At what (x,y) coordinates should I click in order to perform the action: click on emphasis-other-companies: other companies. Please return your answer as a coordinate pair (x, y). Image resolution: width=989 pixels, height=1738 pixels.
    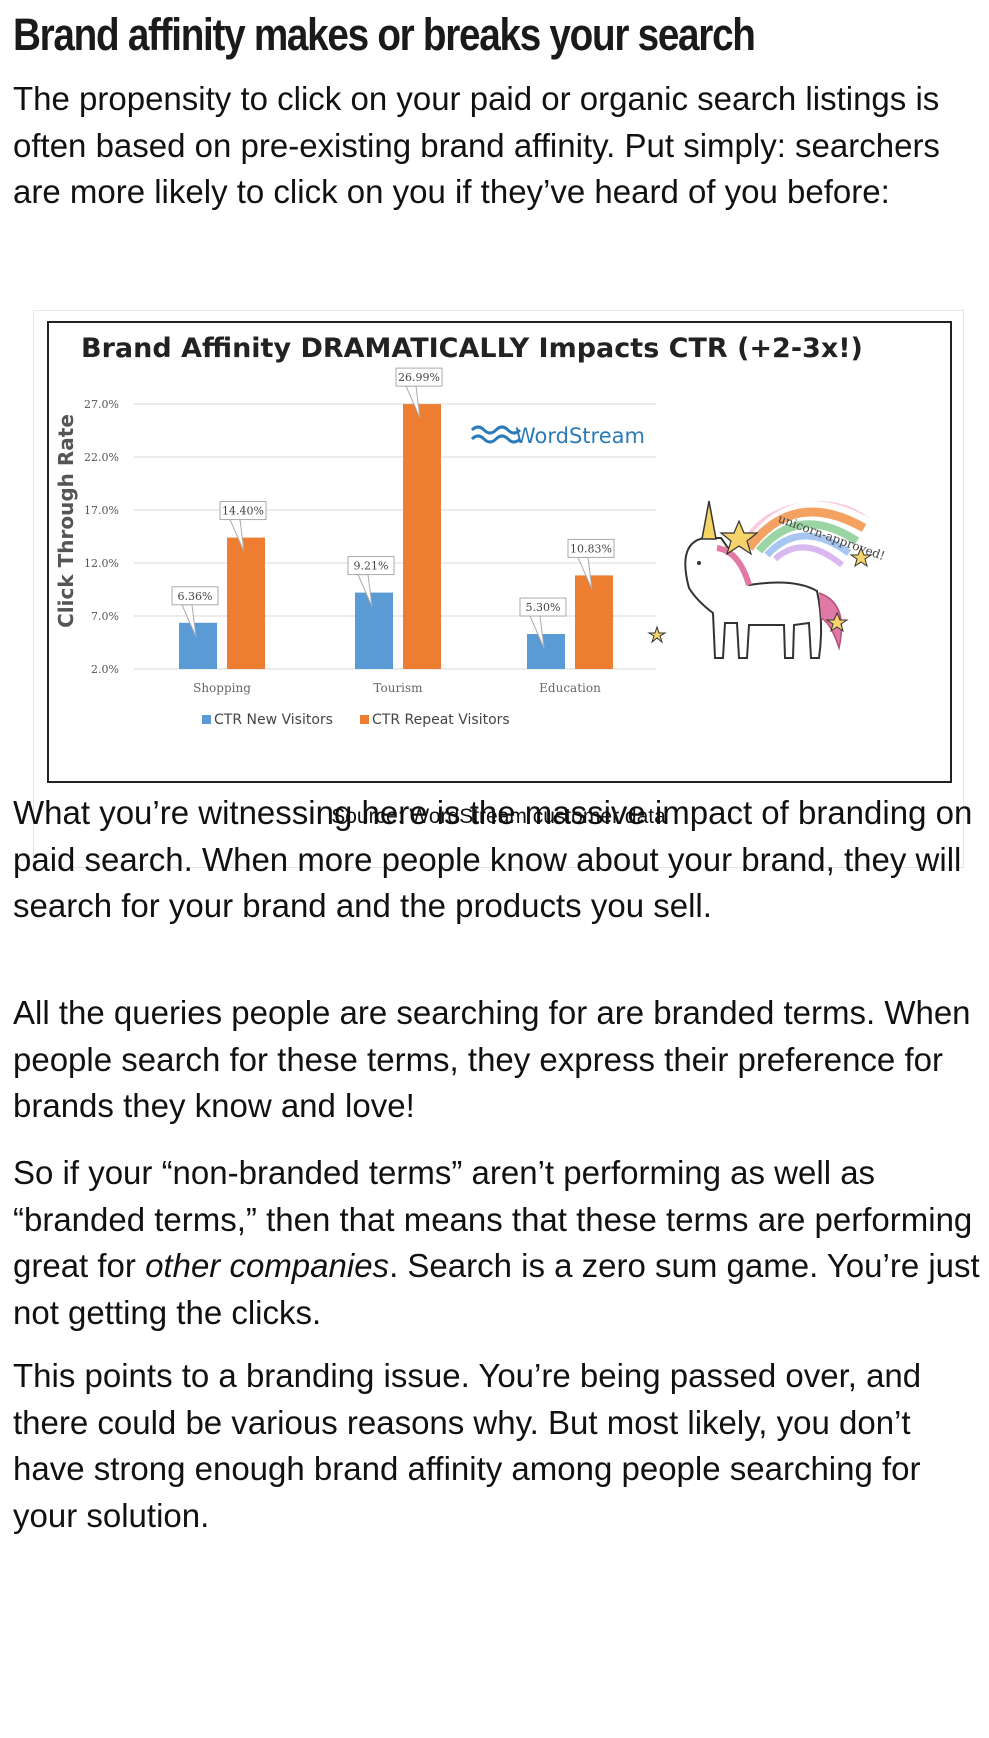
    Looking at the image, I should click on (267, 1265).